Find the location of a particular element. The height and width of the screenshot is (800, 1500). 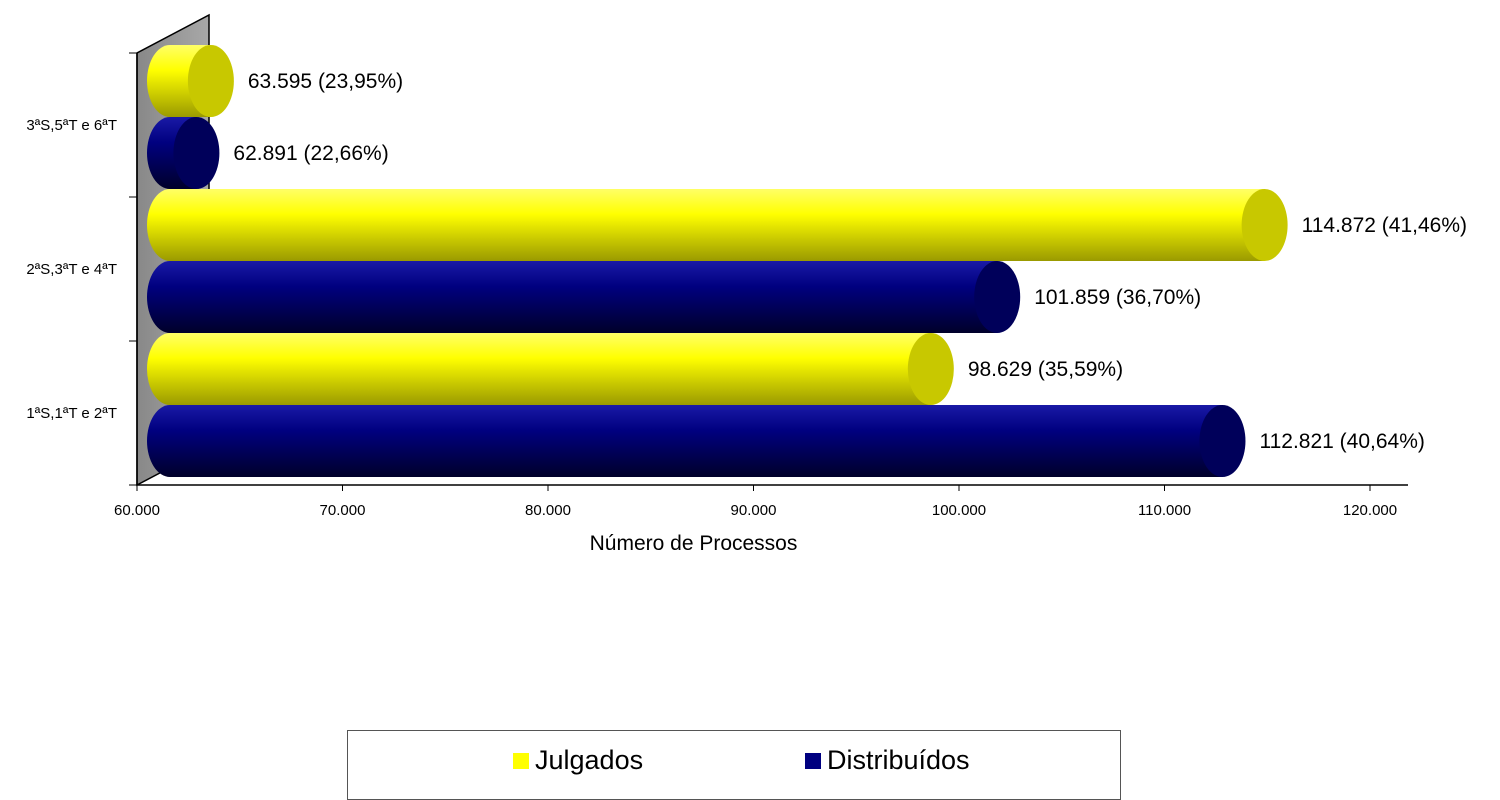

data-label-julgados: 114.872 (41,46%) is located at coordinates (1384, 225).